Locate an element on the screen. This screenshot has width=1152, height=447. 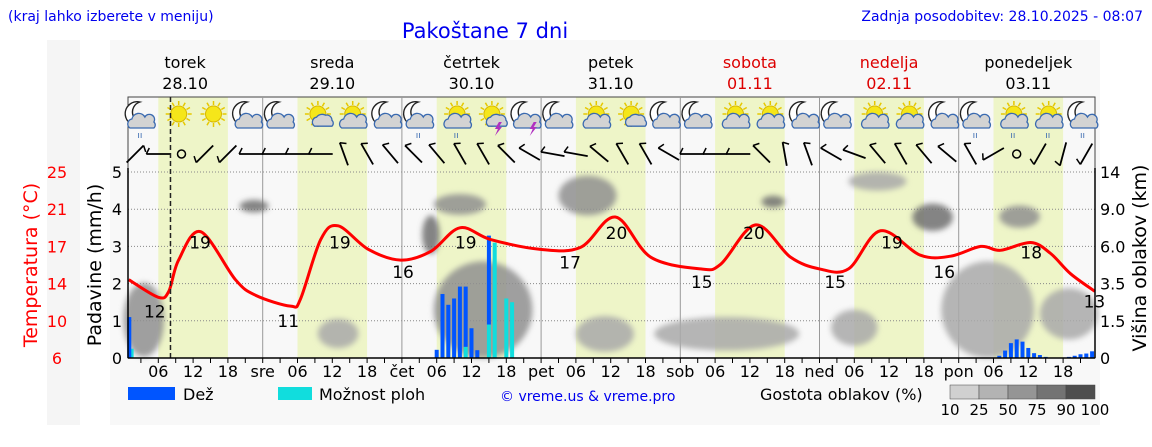
wind-barbs is located at coordinates (609, 154).